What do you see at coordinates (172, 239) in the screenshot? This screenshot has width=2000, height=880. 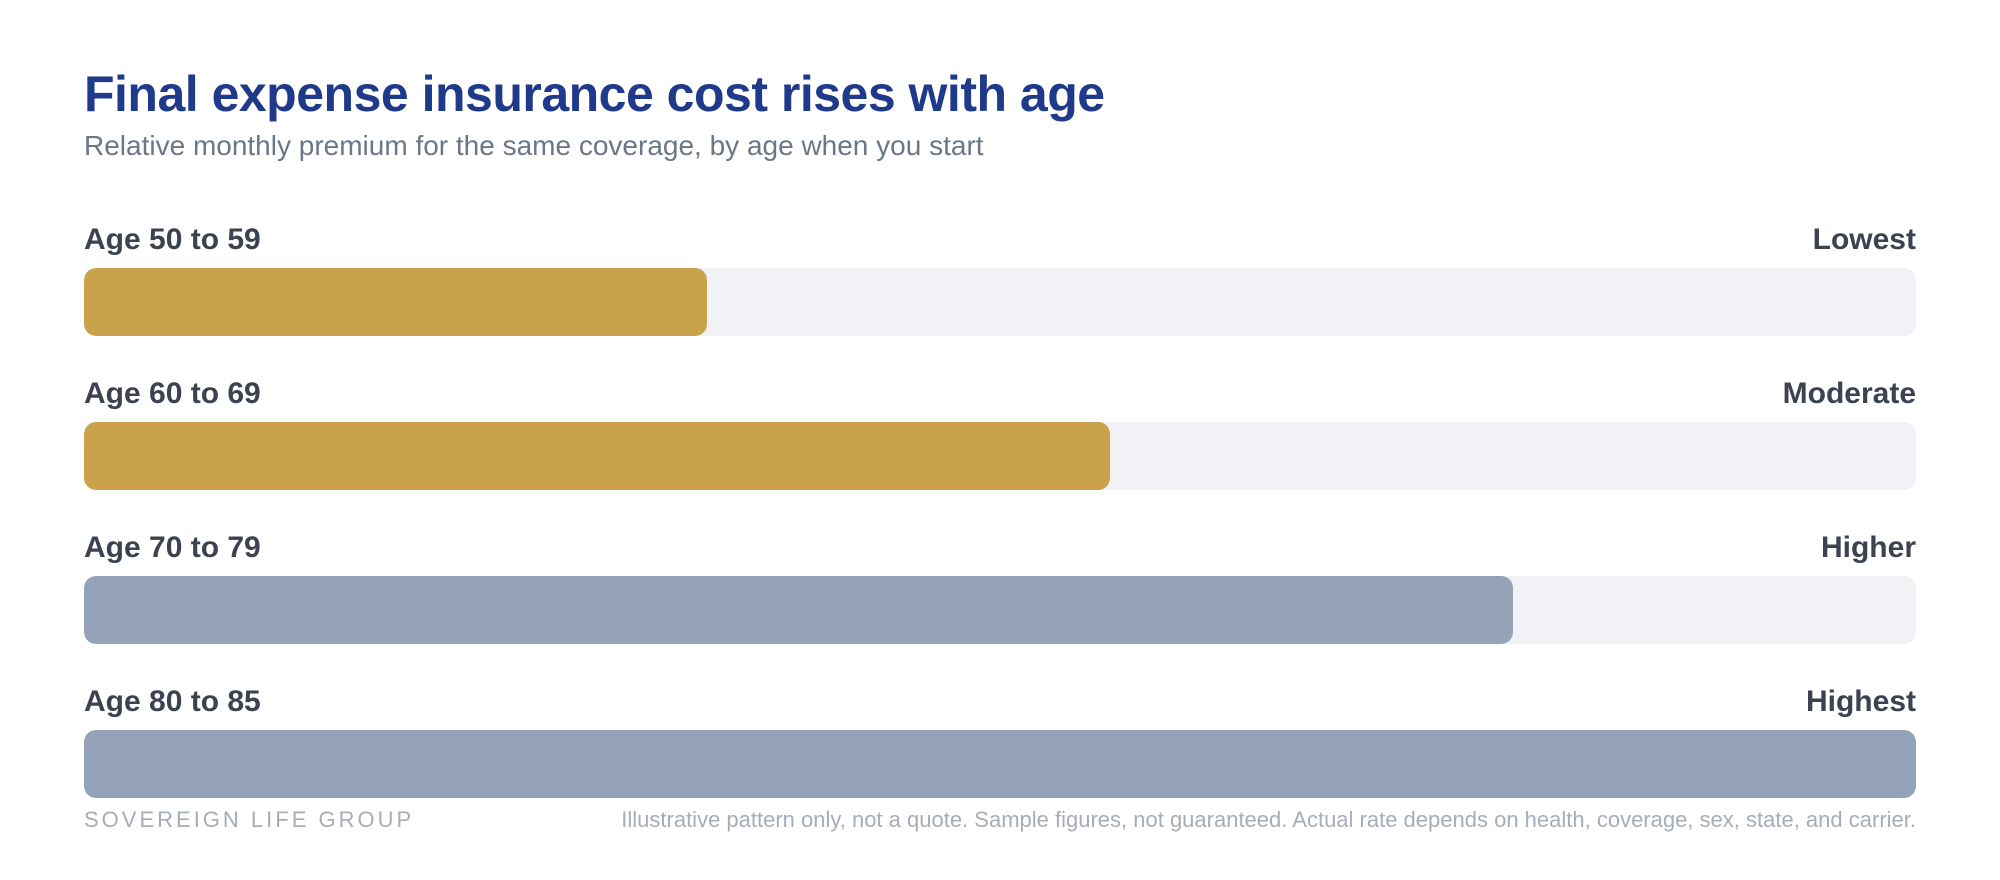 I see `category-label: Age 50 to 59` at bounding box center [172, 239].